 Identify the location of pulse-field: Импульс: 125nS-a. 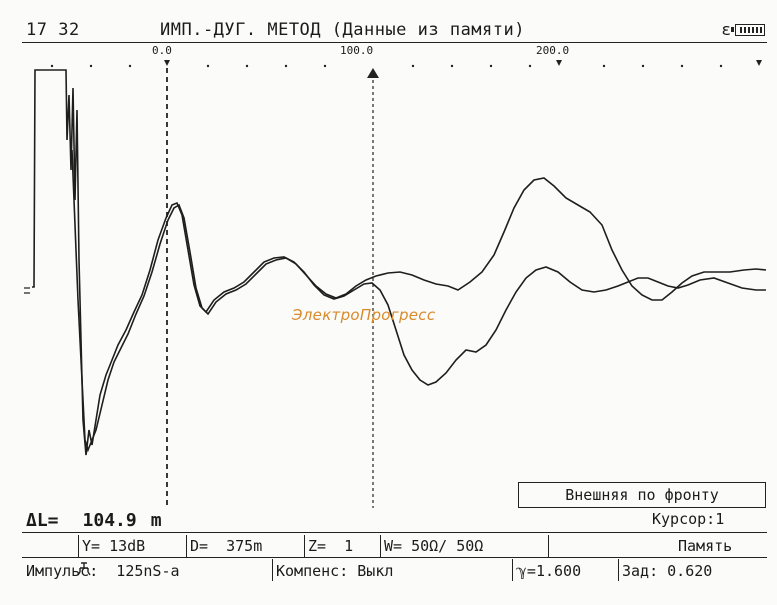
(103, 571).